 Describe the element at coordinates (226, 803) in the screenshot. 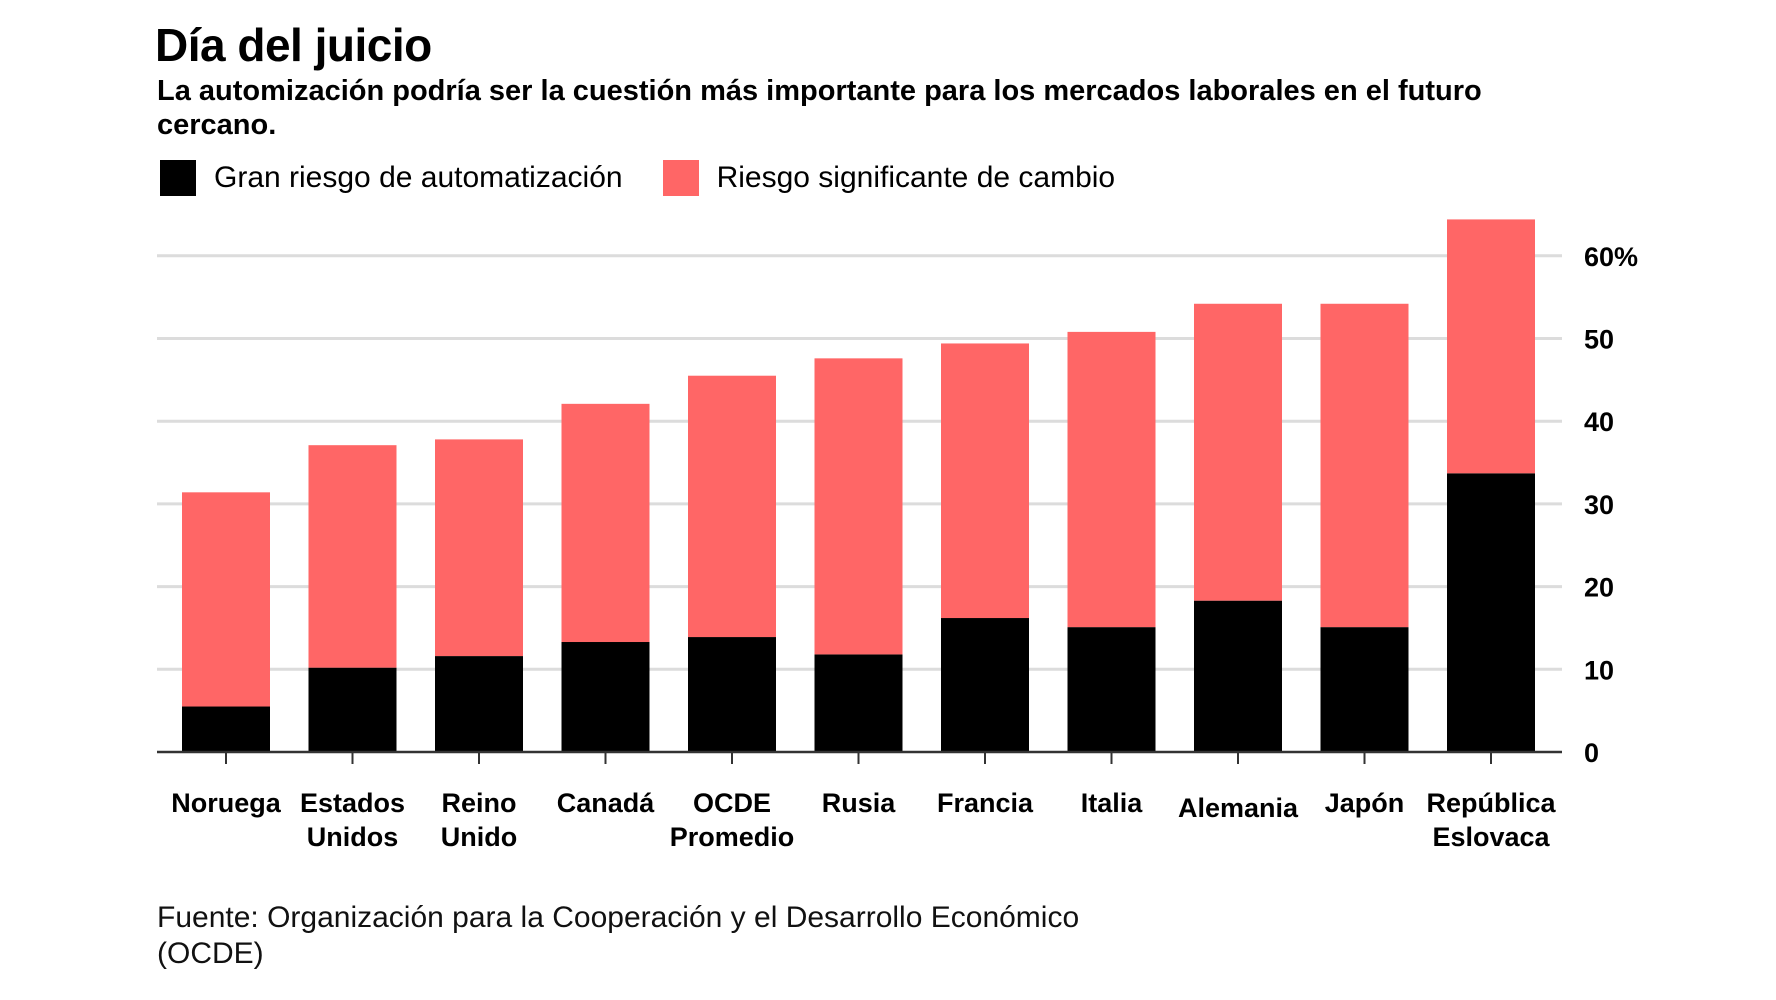

I see `x-tick-label: Noruega` at that location.